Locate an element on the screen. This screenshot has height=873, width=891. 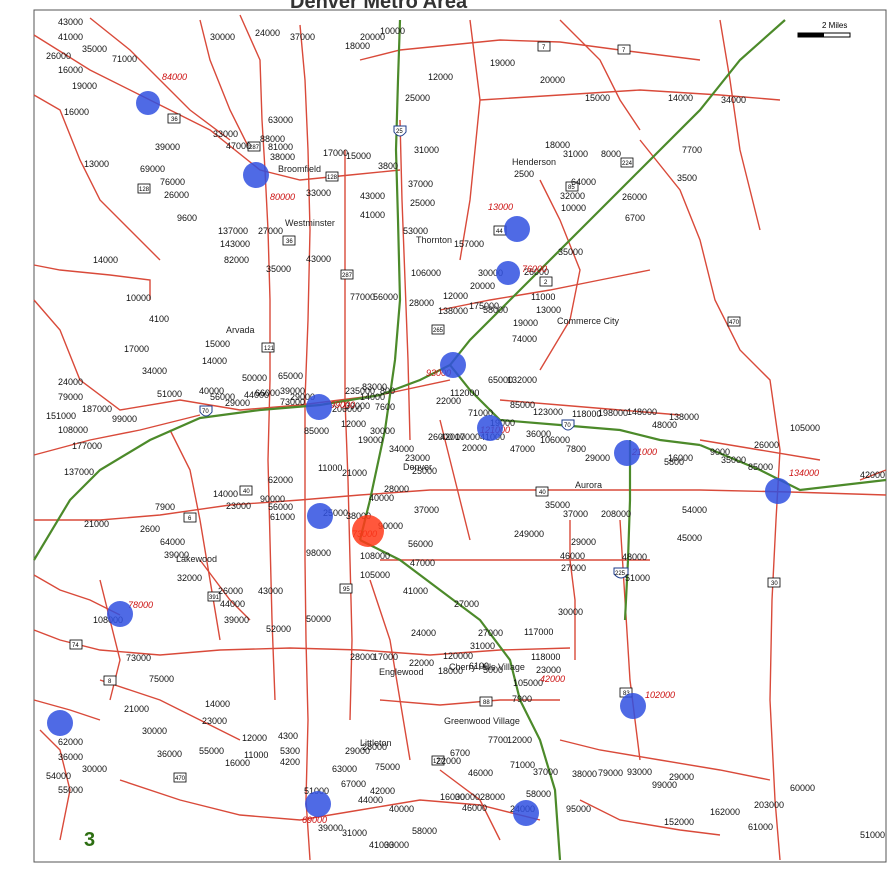
map-title: Denver Metro Area is located at coordinates (379, 6).